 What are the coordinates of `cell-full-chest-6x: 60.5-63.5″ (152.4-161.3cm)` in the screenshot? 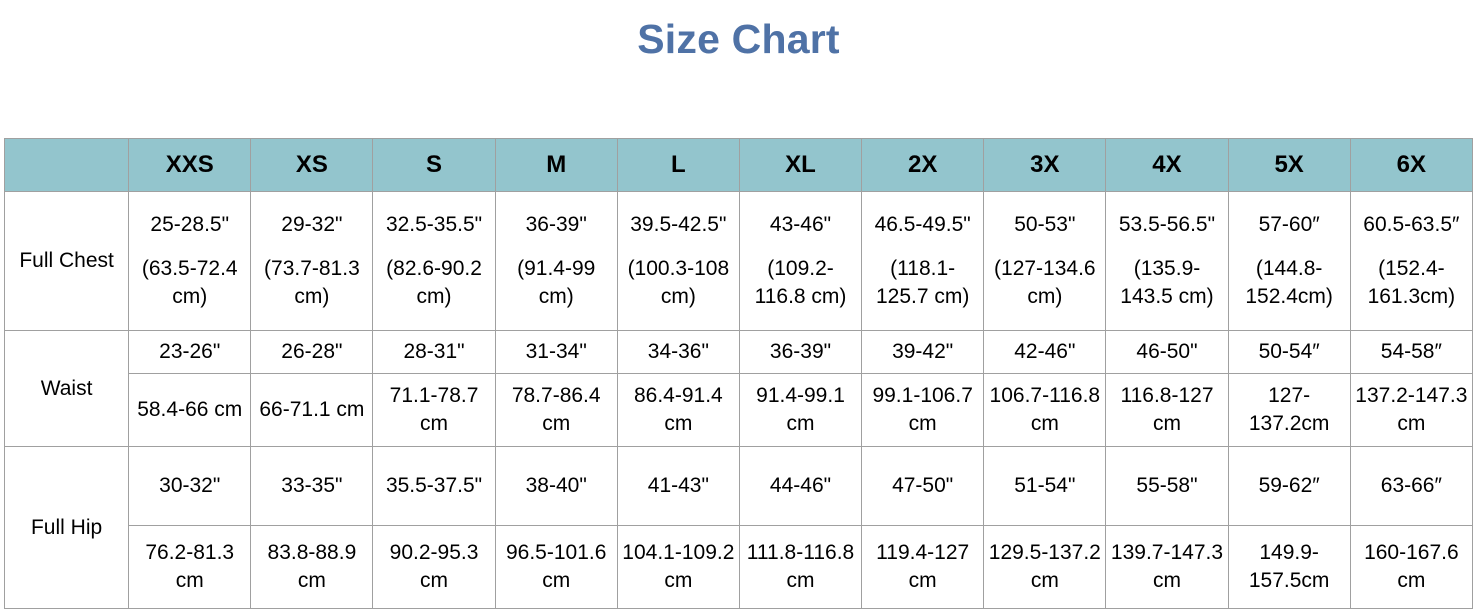 It's located at (1411, 261).